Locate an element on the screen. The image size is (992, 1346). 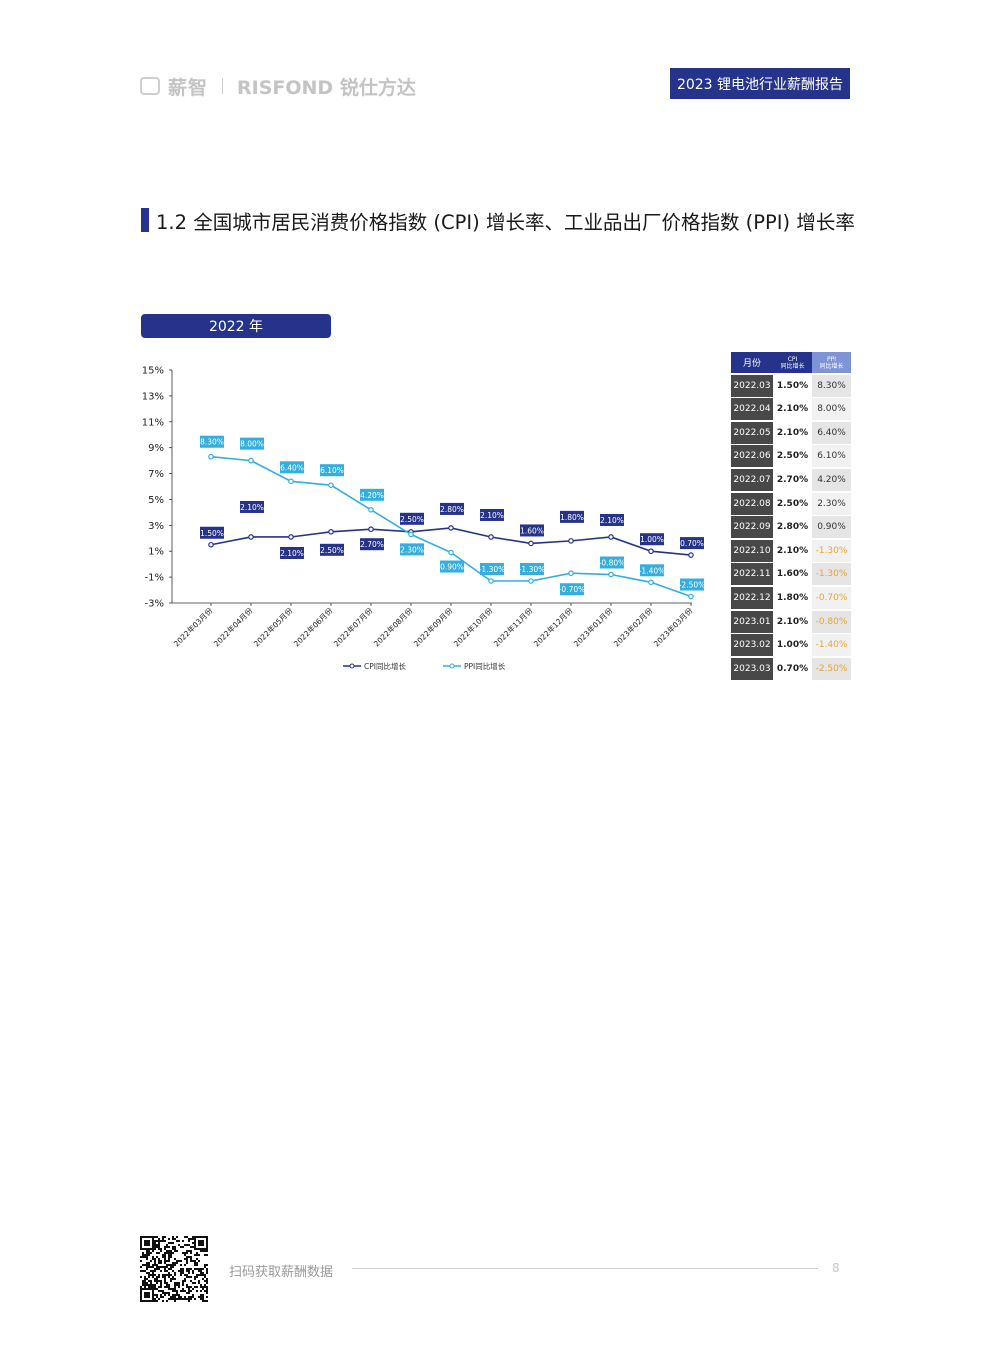
ppi-data-label: -1.30% is located at coordinates (532, 569).